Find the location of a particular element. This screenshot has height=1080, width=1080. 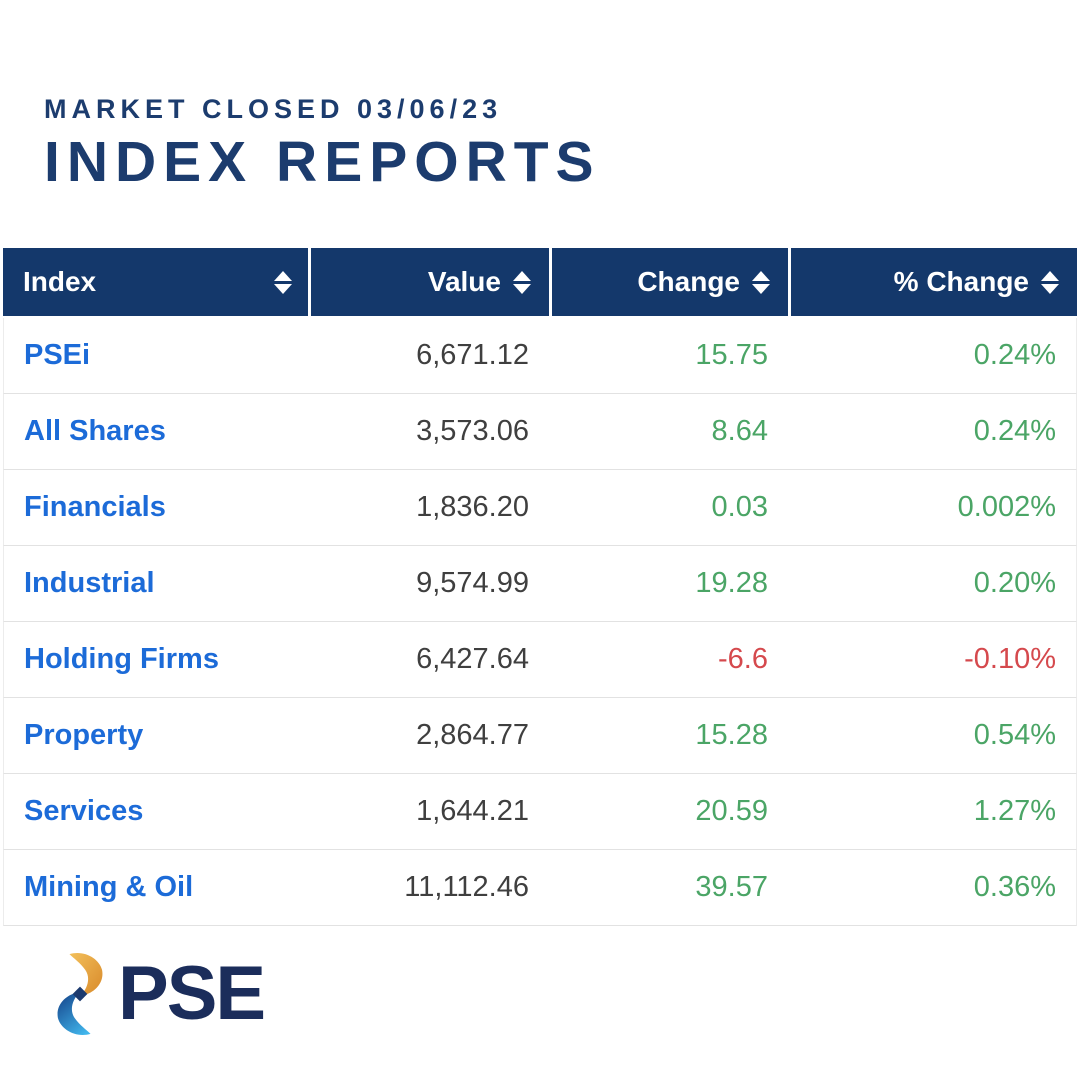

table-row-services: Services 1,644.21 20.59 1.27% is located at coordinates (540, 812).